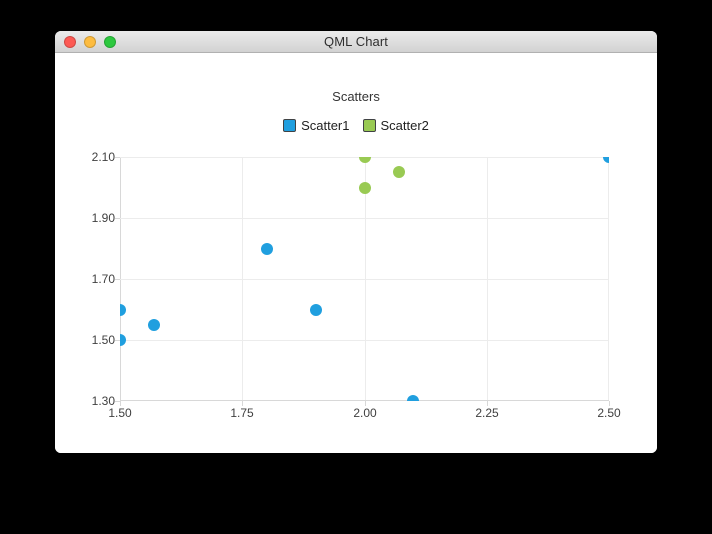  What do you see at coordinates (325, 125) in the screenshot?
I see `legend-label: Scatter1` at bounding box center [325, 125].